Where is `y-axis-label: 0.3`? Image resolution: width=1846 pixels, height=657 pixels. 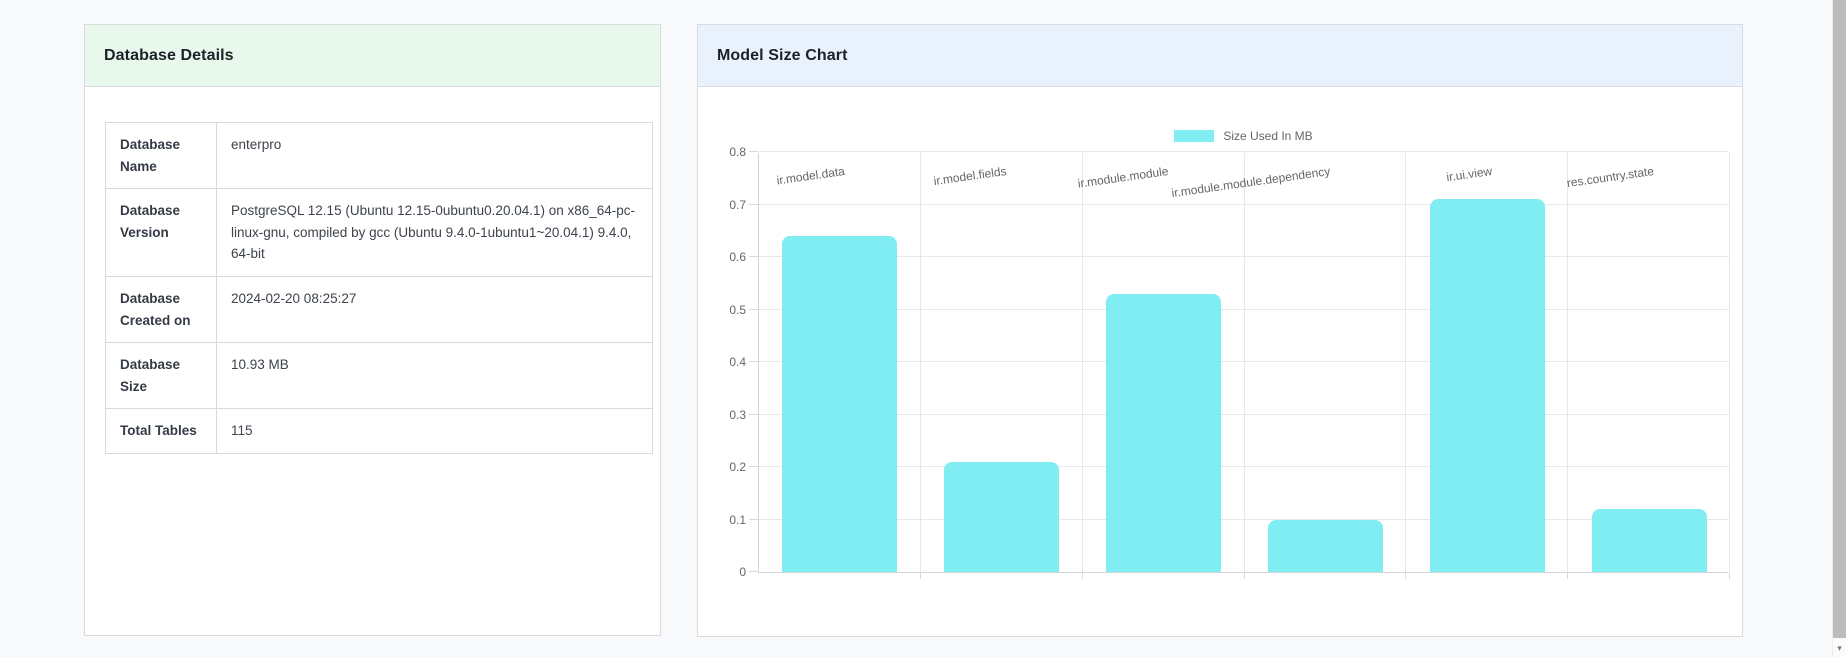
y-axis-label: 0.3 is located at coordinates (737, 414).